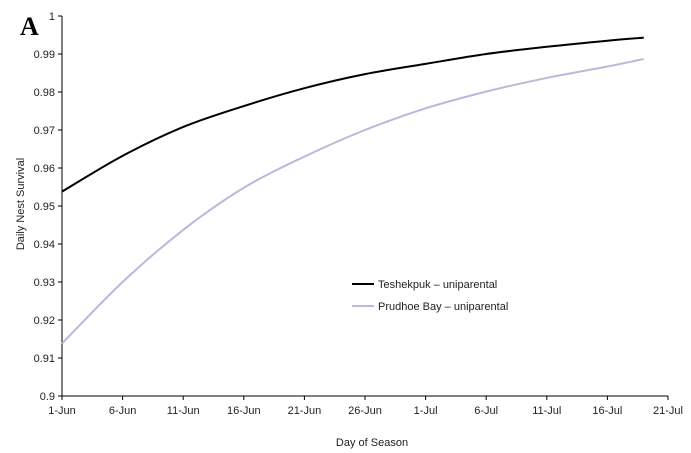 The height and width of the screenshot is (453, 691). I want to click on x-tick-label: 11-Jul, so click(546, 411).